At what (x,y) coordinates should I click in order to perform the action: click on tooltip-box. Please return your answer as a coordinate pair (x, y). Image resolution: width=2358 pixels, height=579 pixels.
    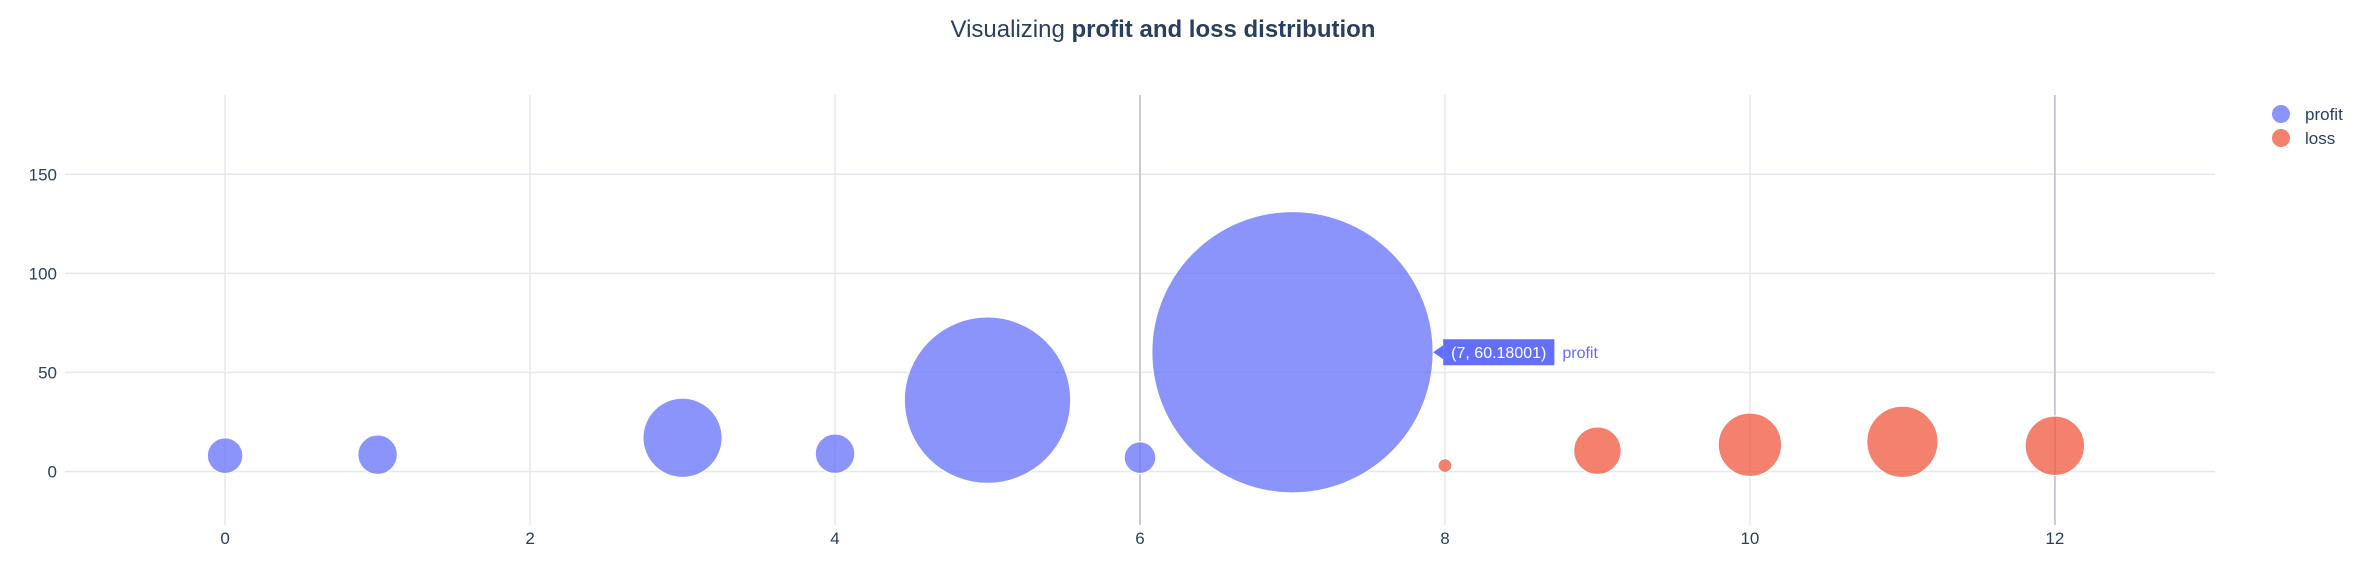
    Looking at the image, I should click on (1499, 352).